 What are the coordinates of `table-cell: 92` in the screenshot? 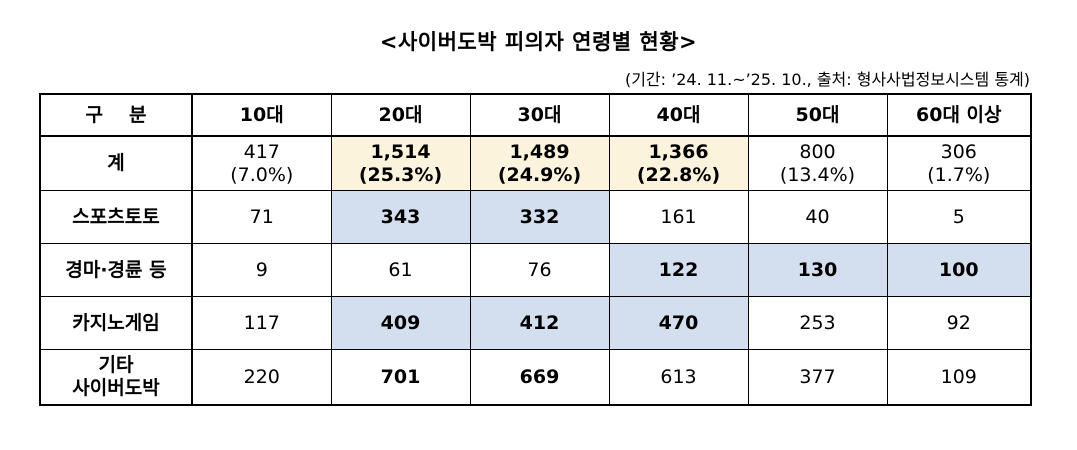 It's located at (959, 323).